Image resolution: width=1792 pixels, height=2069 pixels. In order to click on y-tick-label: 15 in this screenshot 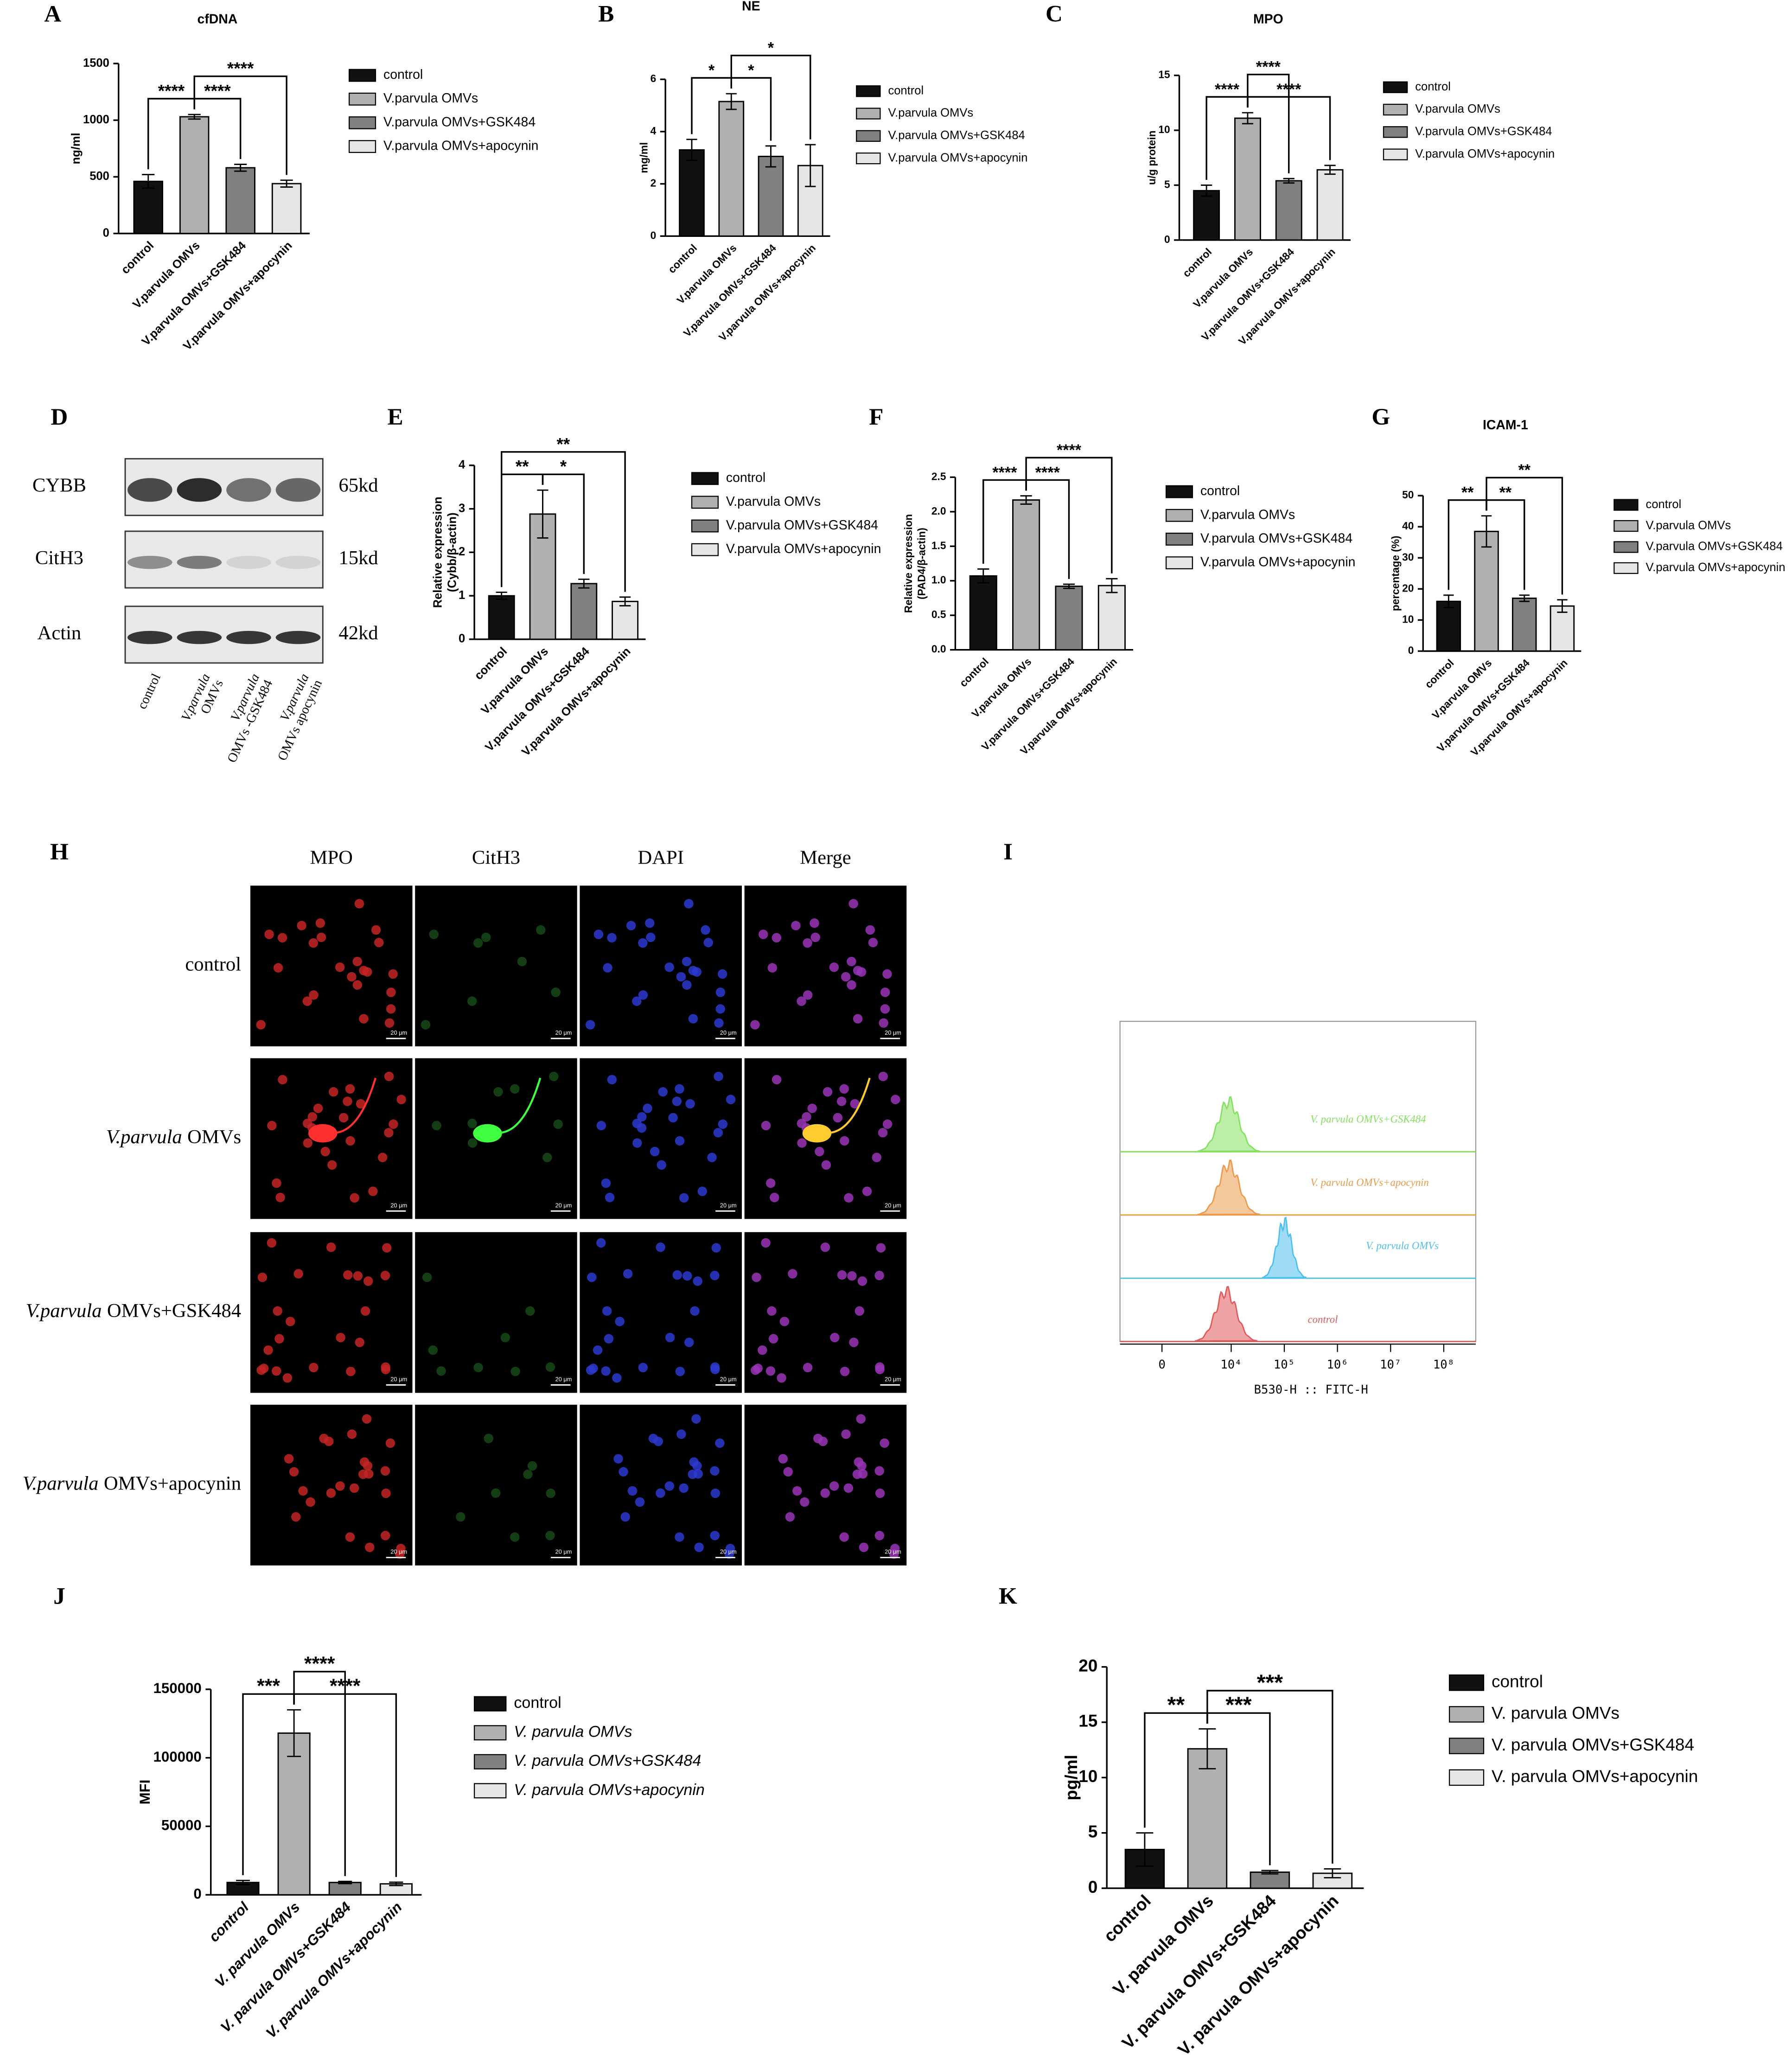, I will do `click(1087, 1721)`.